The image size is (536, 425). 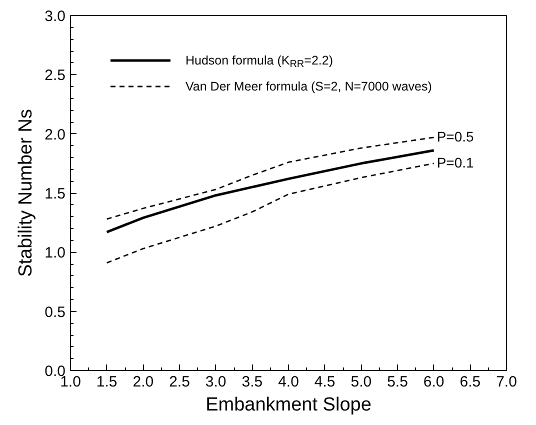 What do you see at coordinates (55, 312) in the screenshot?
I see `y-tick-label: 0.5` at bounding box center [55, 312].